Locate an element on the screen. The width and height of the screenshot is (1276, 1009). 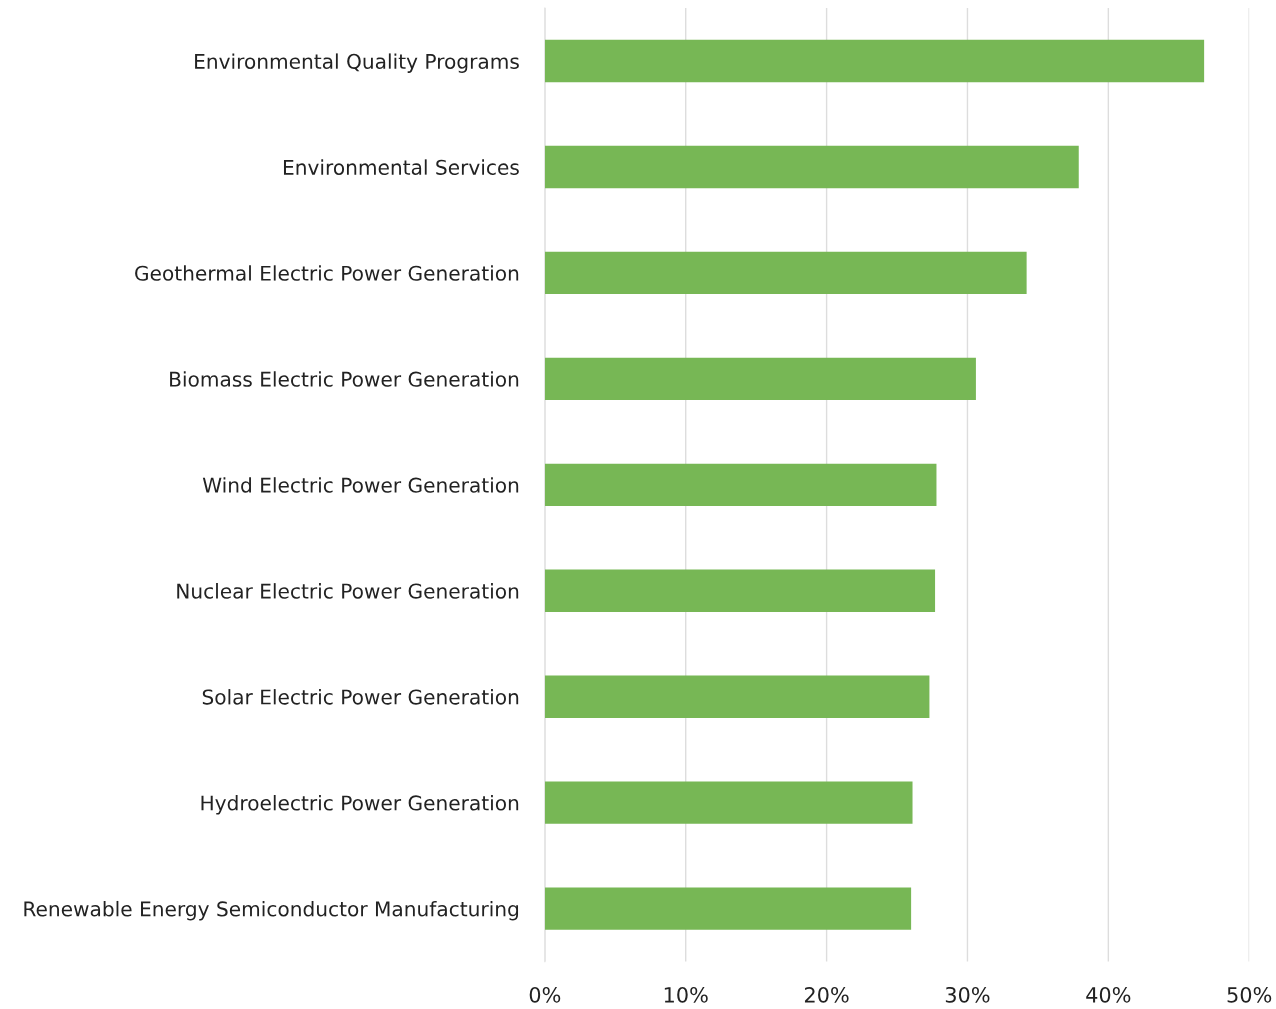
y-tick-label: Solar Electric Power Generation is located at coordinates (360, 697).